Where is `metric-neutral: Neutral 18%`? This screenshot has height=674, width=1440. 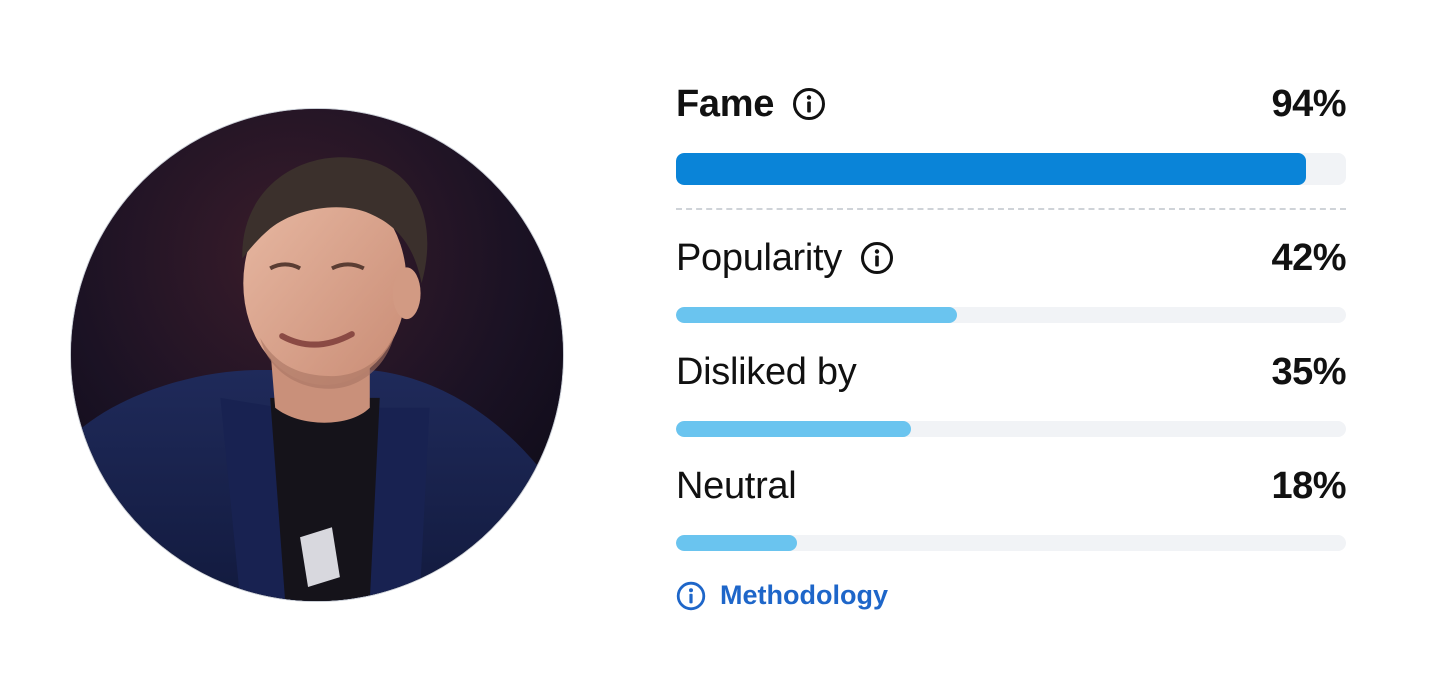 metric-neutral: Neutral 18% is located at coordinates (1011, 506).